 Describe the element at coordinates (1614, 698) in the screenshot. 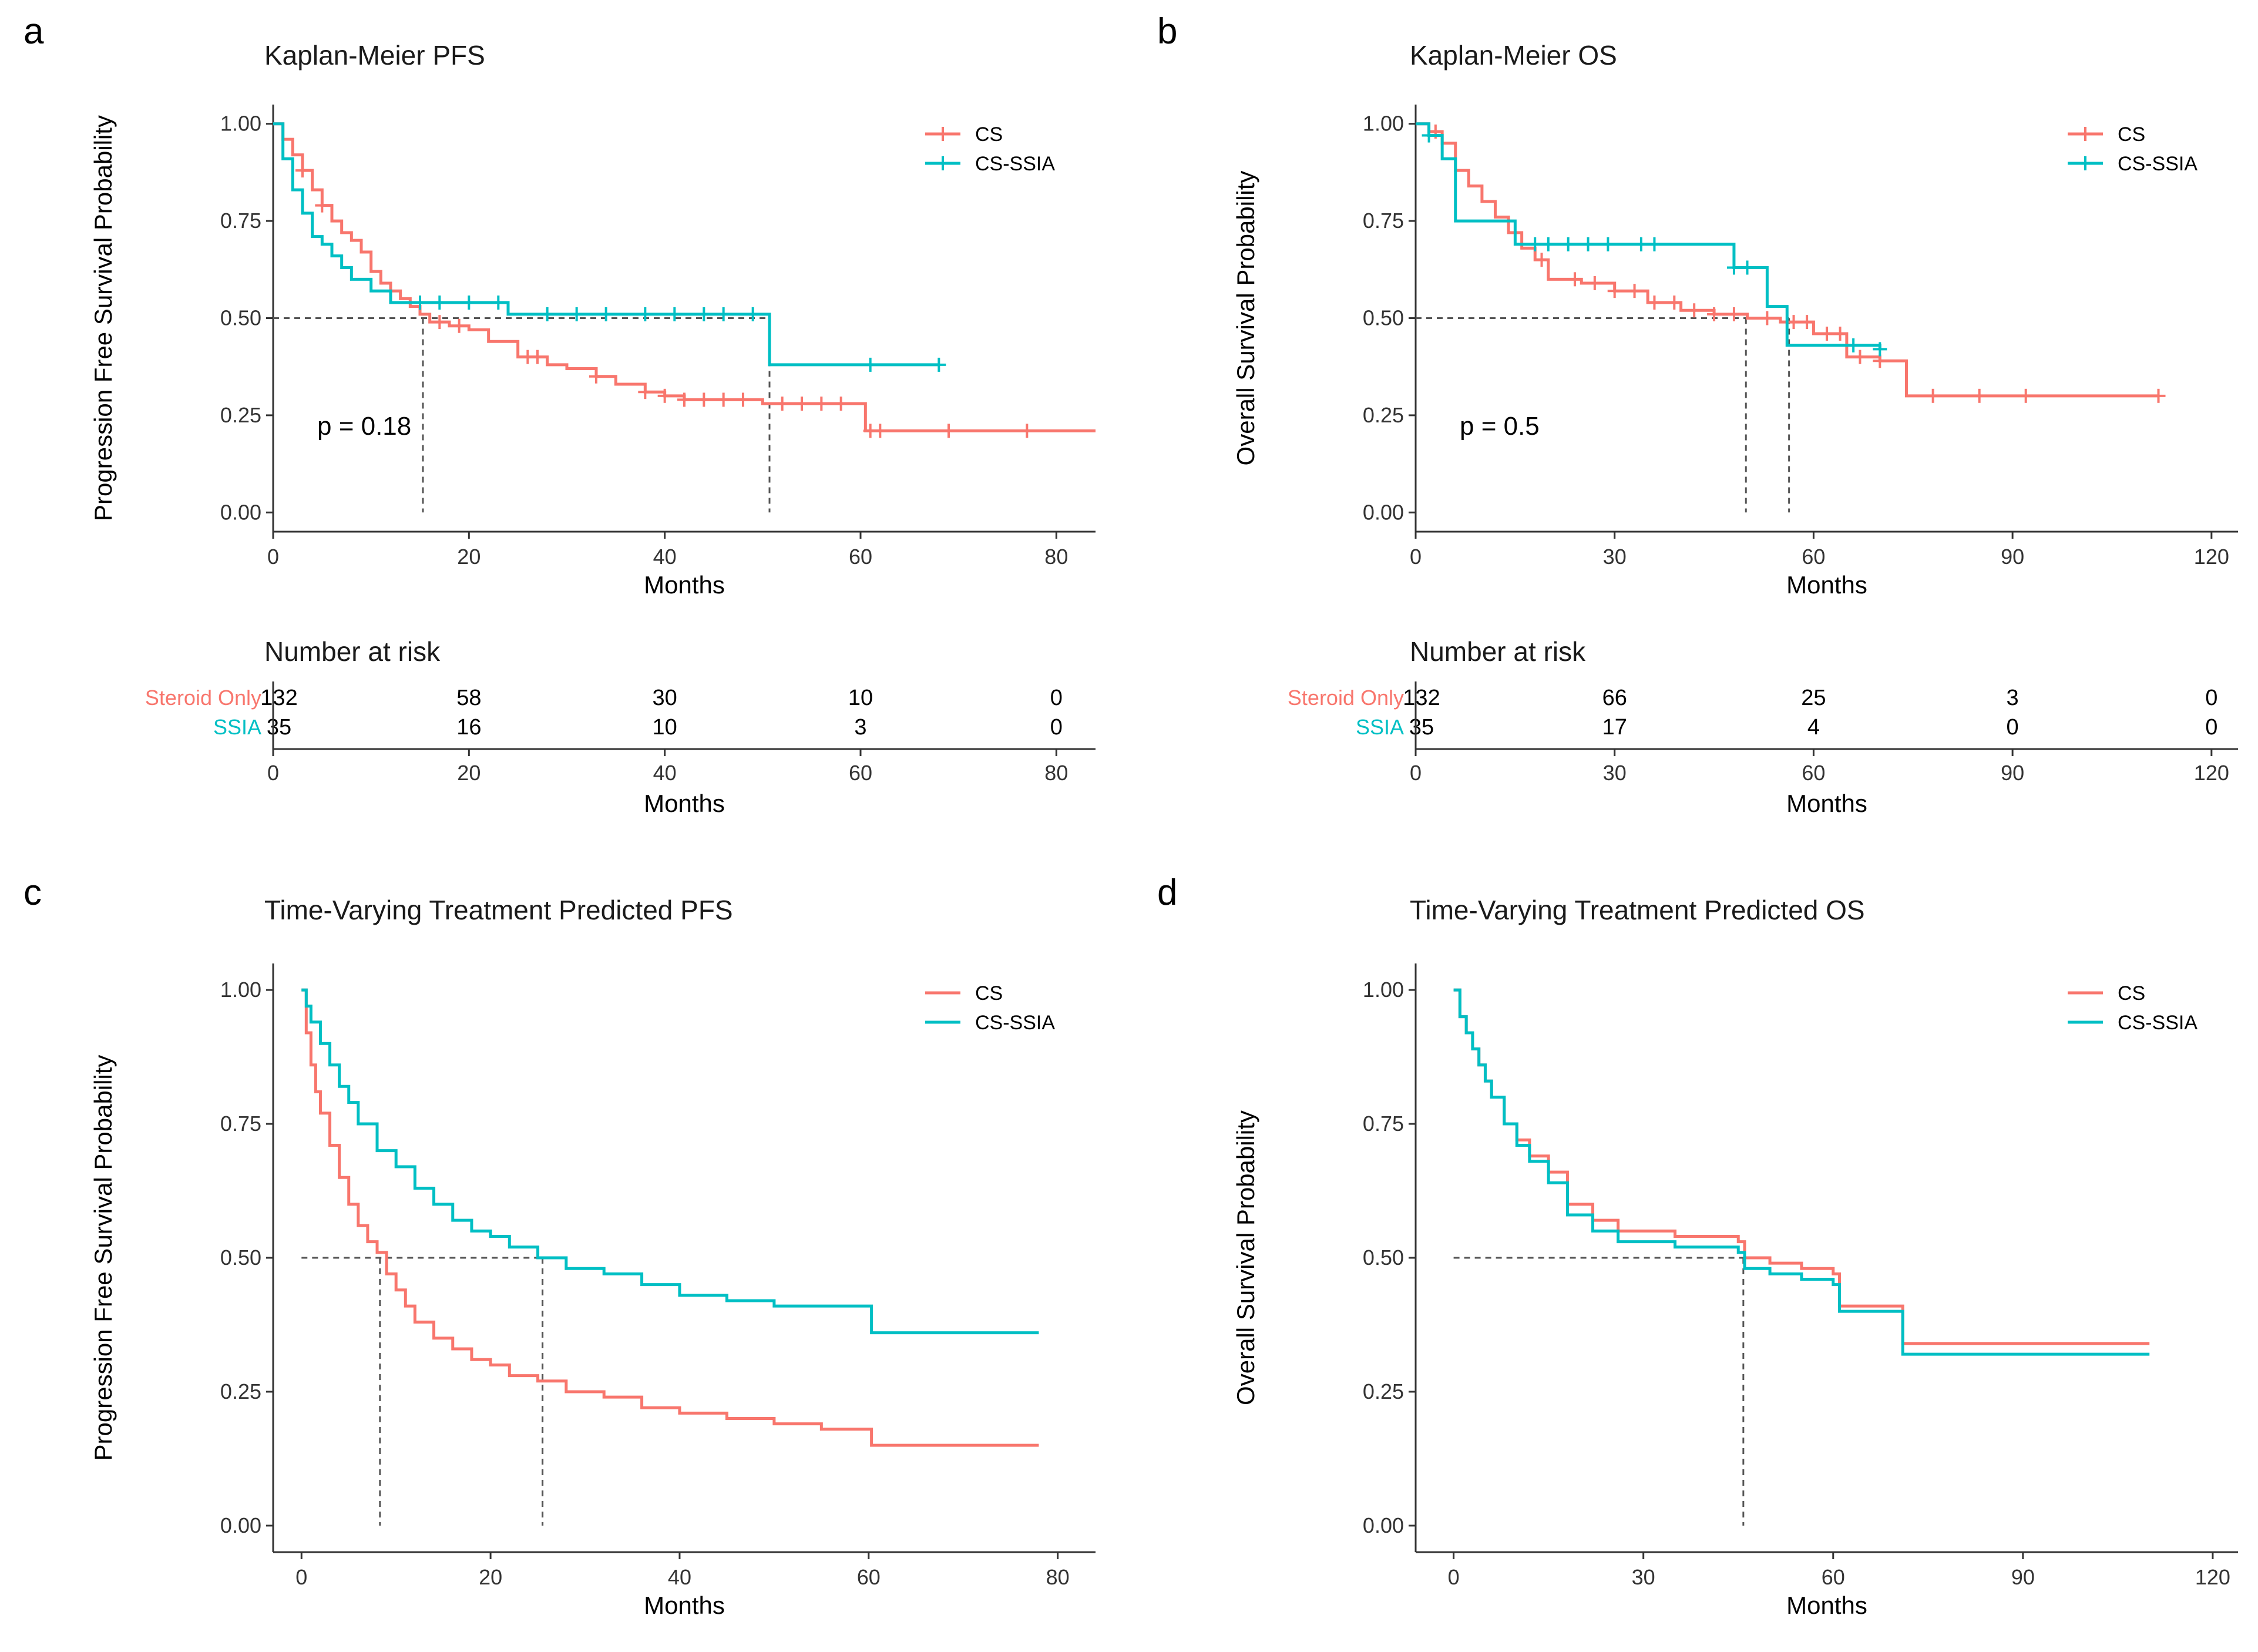

I see `risk-count: 66` at that location.